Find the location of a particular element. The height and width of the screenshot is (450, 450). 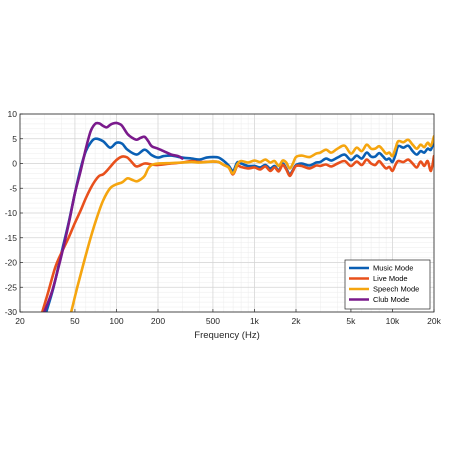

x-tick-label: 500 is located at coordinates (213, 321).